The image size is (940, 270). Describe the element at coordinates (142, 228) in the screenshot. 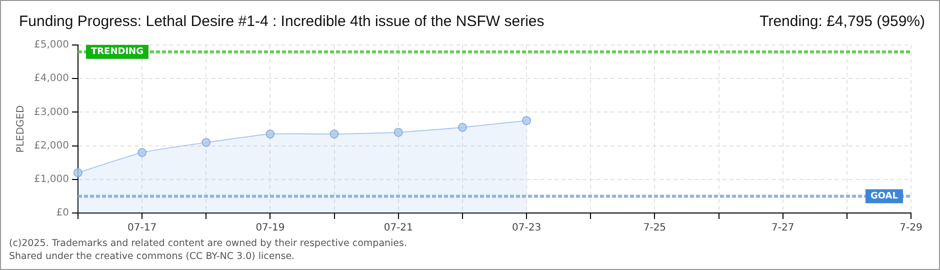

I see `x-tick-label: 07-17` at that location.